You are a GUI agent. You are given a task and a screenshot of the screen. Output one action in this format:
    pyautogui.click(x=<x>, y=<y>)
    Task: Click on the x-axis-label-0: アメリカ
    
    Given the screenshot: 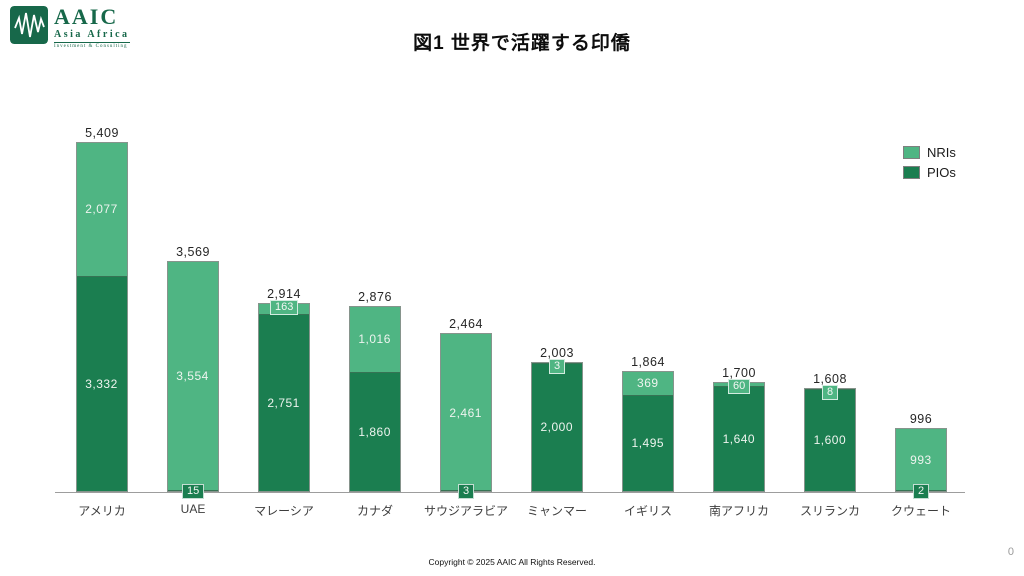 What is the action you would take?
    pyautogui.click(x=102, y=511)
    